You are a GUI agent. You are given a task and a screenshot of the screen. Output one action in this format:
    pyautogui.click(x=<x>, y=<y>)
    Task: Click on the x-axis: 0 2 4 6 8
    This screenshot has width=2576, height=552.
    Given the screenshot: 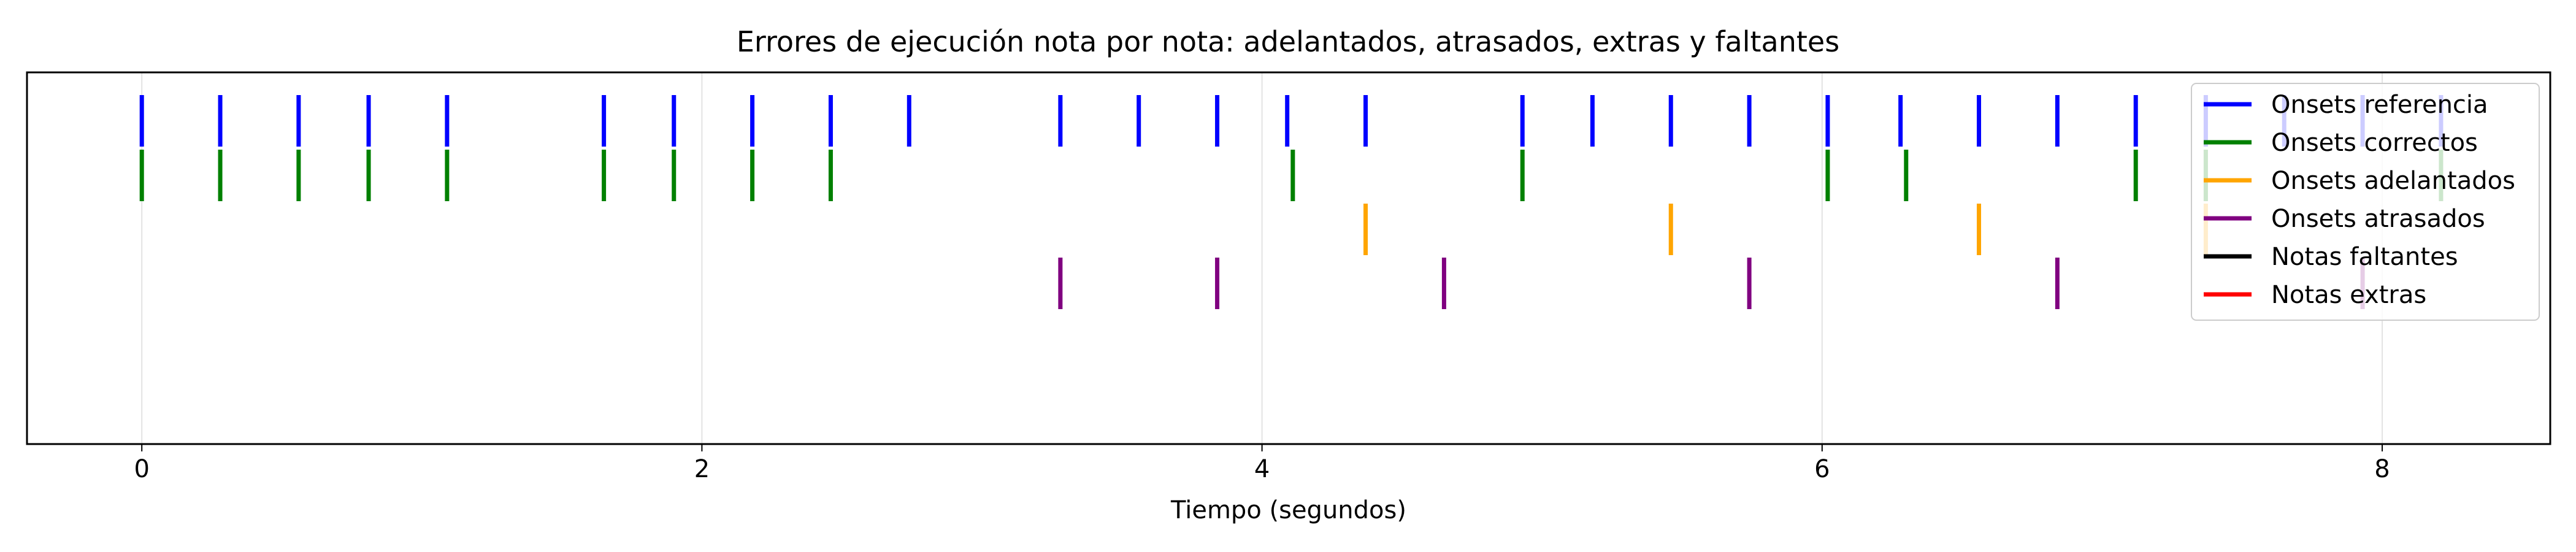 What is the action you would take?
    pyautogui.click(x=1262, y=463)
    